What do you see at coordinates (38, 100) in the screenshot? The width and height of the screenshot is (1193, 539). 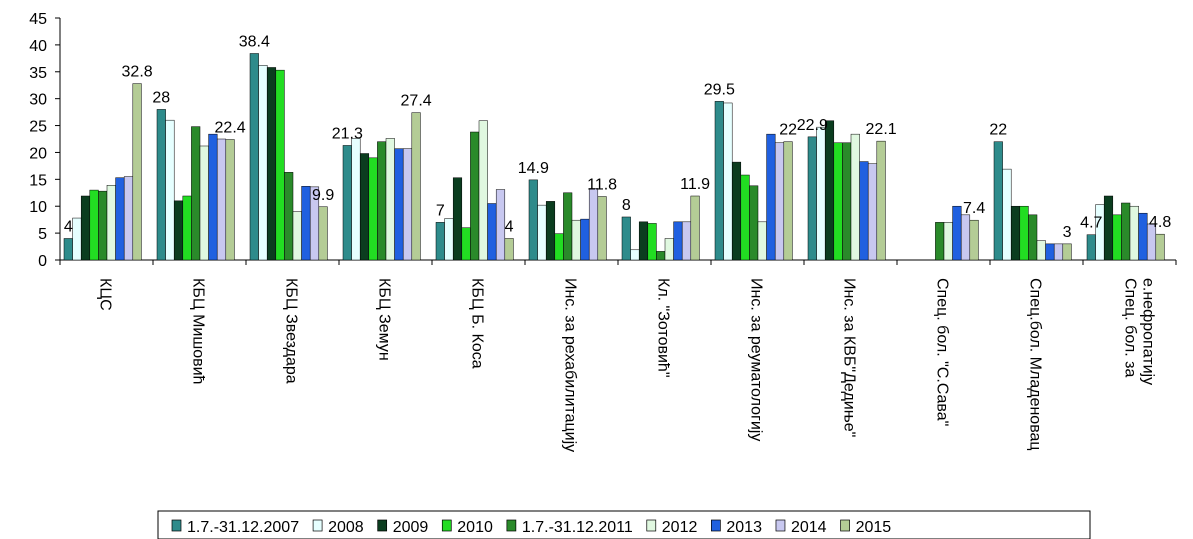 I see `y-tick-label: 30` at bounding box center [38, 100].